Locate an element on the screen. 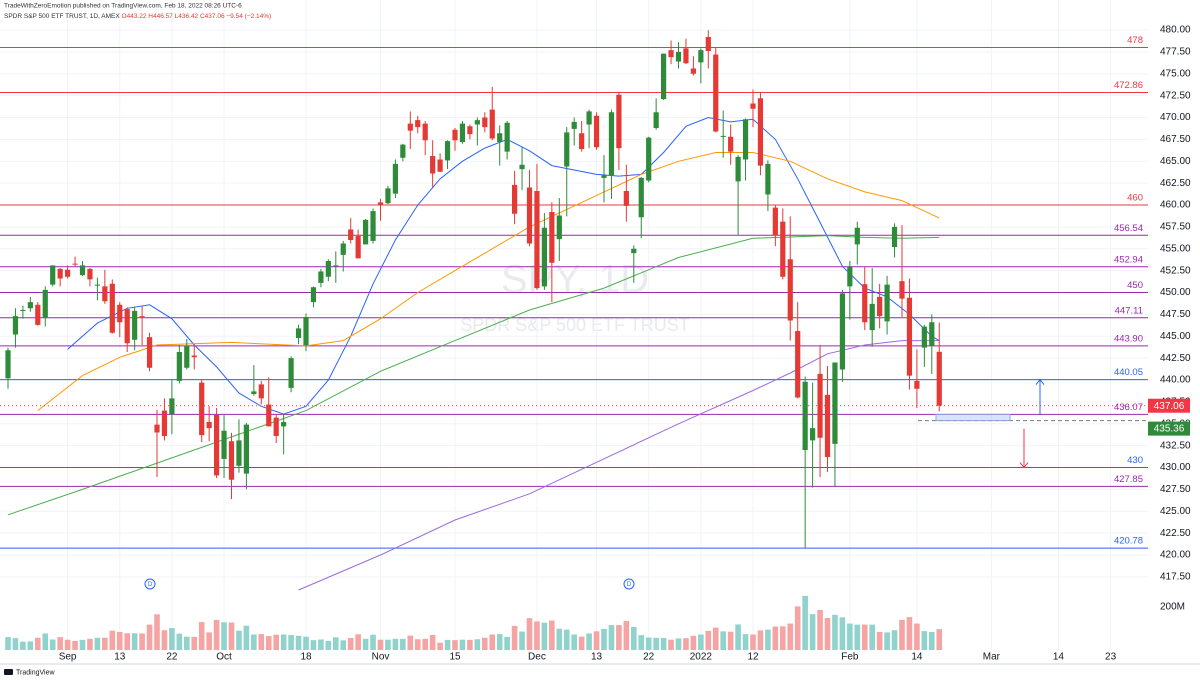 The width and height of the screenshot is (1200, 680). x-tick-label: Oct is located at coordinates (224, 657).